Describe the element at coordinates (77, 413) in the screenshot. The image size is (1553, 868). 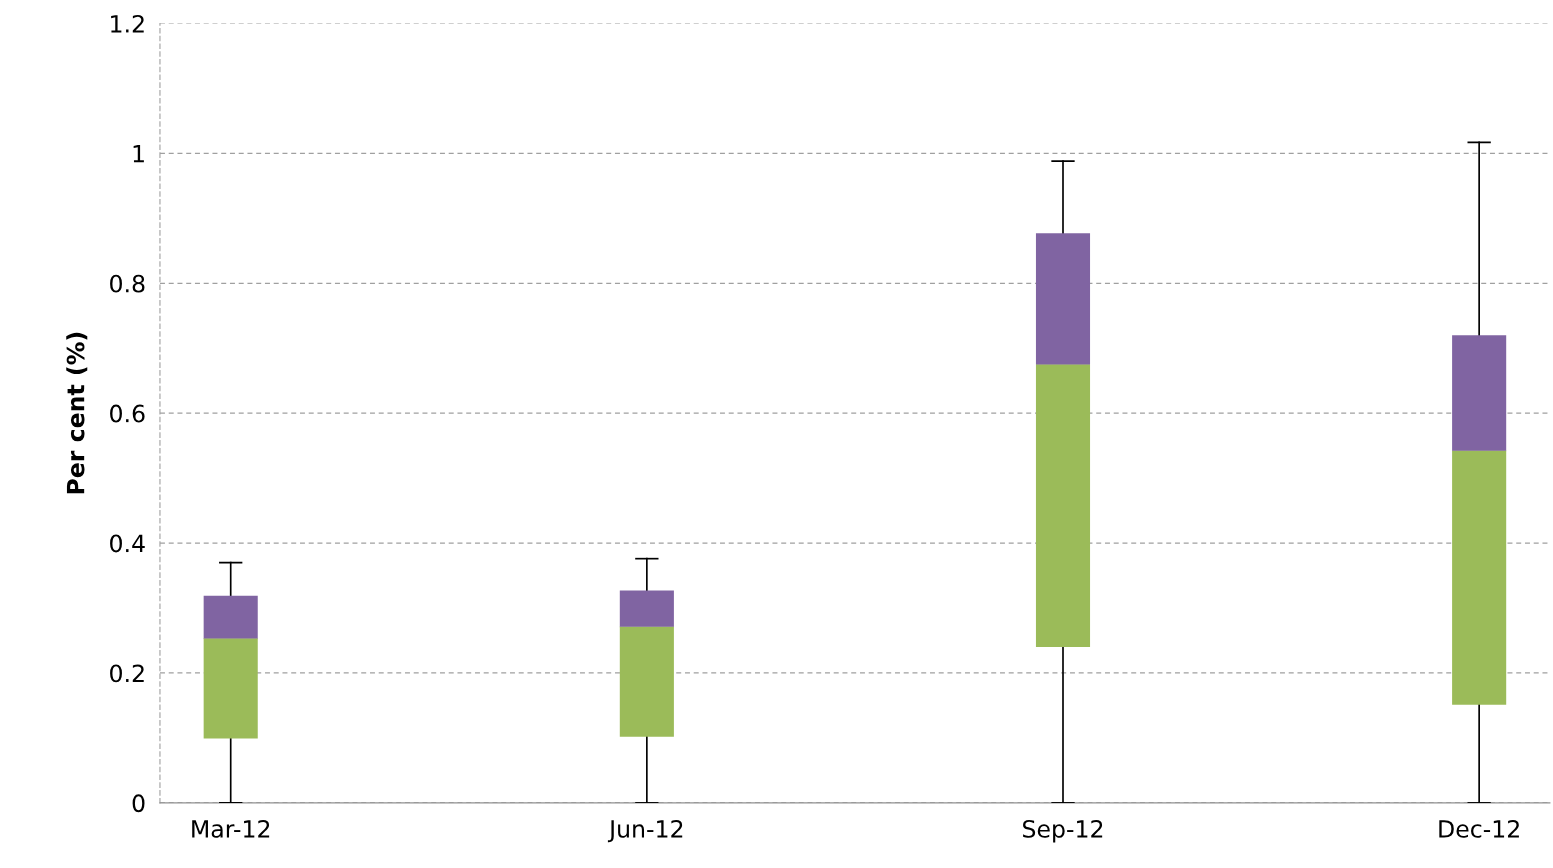
I see `y-axis-title: Per cent (%)` at that location.